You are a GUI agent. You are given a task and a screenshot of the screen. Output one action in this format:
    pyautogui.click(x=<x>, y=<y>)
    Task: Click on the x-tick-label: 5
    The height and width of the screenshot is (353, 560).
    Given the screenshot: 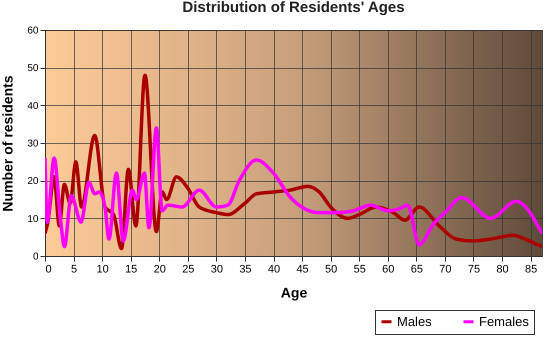 What is the action you would take?
    pyautogui.click(x=74, y=270)
    